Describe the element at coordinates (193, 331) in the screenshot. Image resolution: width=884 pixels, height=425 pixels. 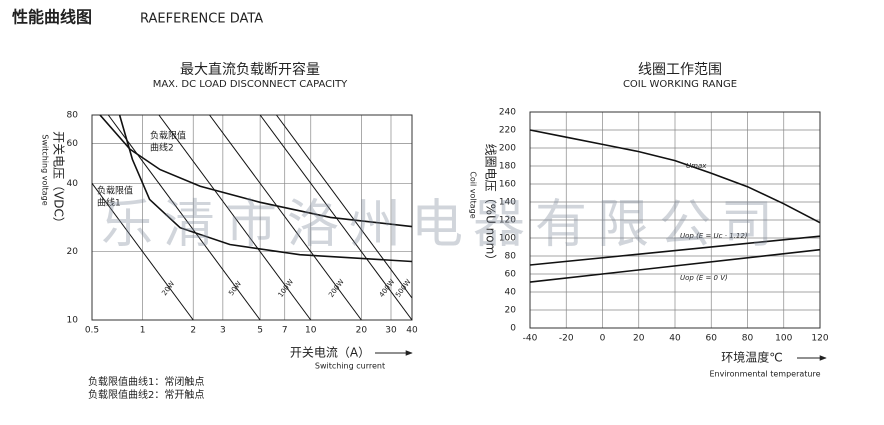
I see `x-tick-label: 2` at that location.